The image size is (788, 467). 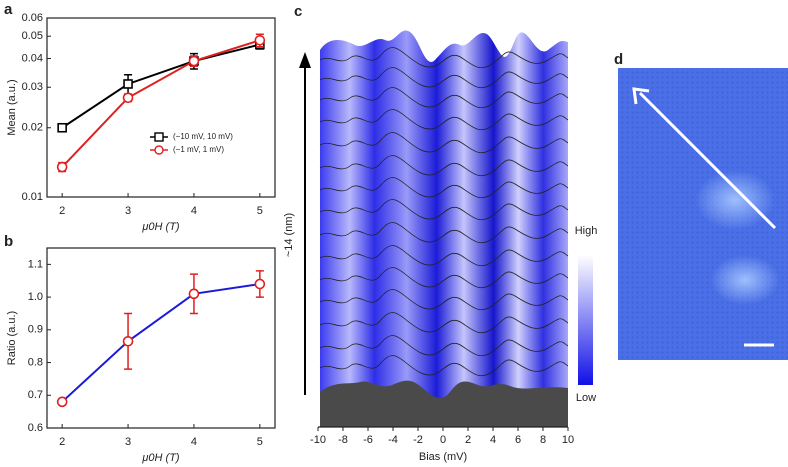 What do you see at coordinates (198, 149) in the screenshot?
I see `legend-label: (−1 mV, 1 mV)` at bounding box center [198, 149].